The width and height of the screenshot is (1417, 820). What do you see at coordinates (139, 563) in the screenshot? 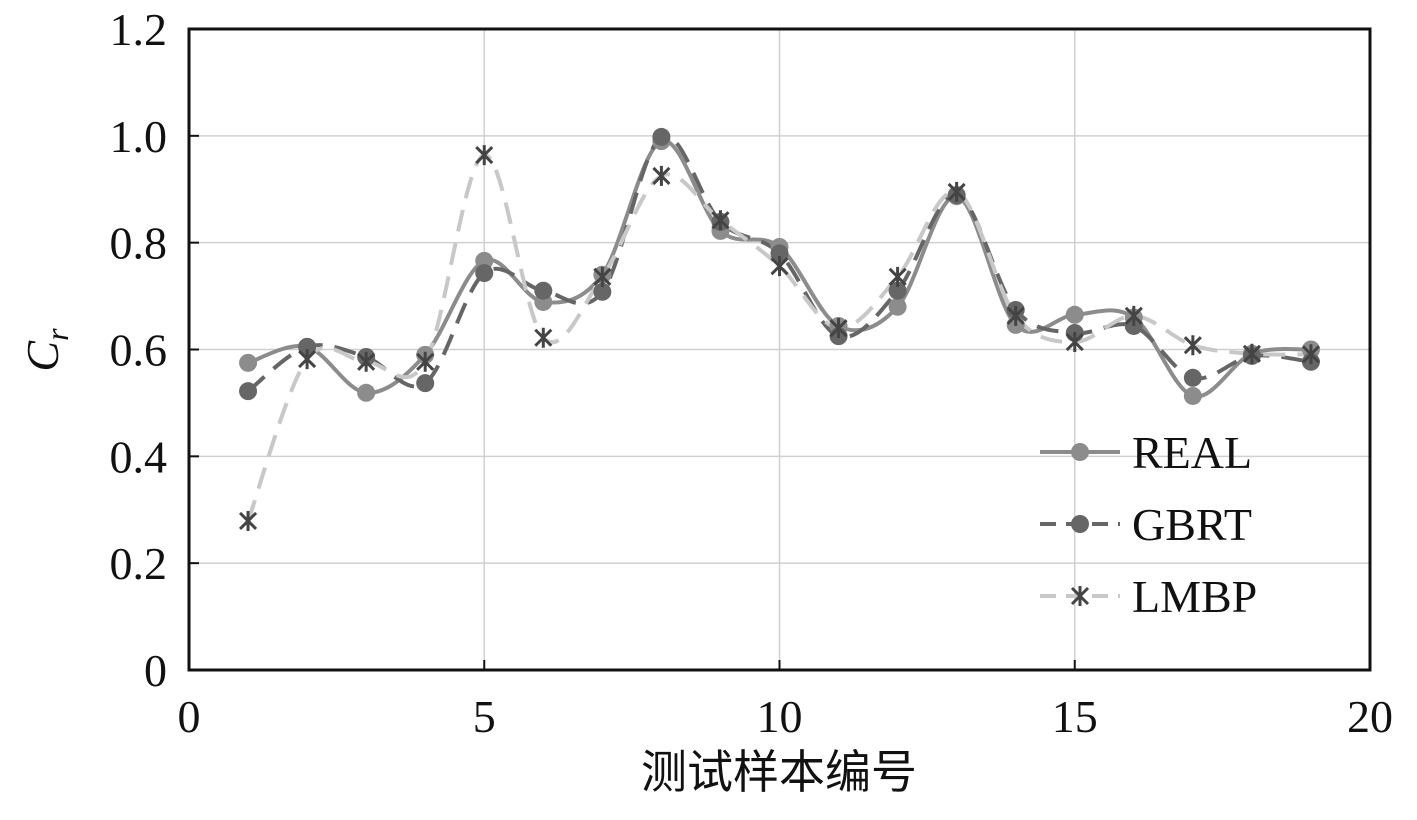
I see `y-tick-label: 0.2` at bounding box center [139, 563].